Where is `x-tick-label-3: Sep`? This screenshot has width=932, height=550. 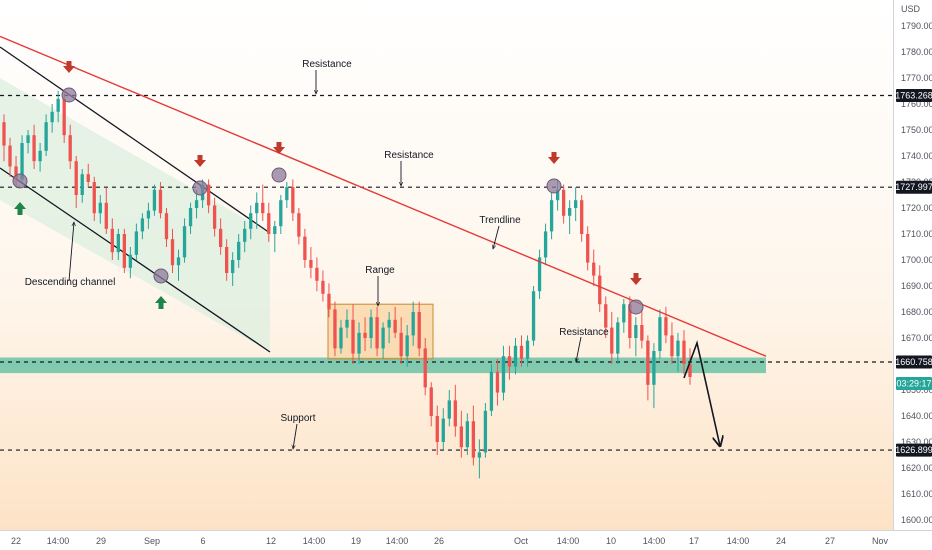 x-tick-label-3: Sep is located at coordinates (152, 541).